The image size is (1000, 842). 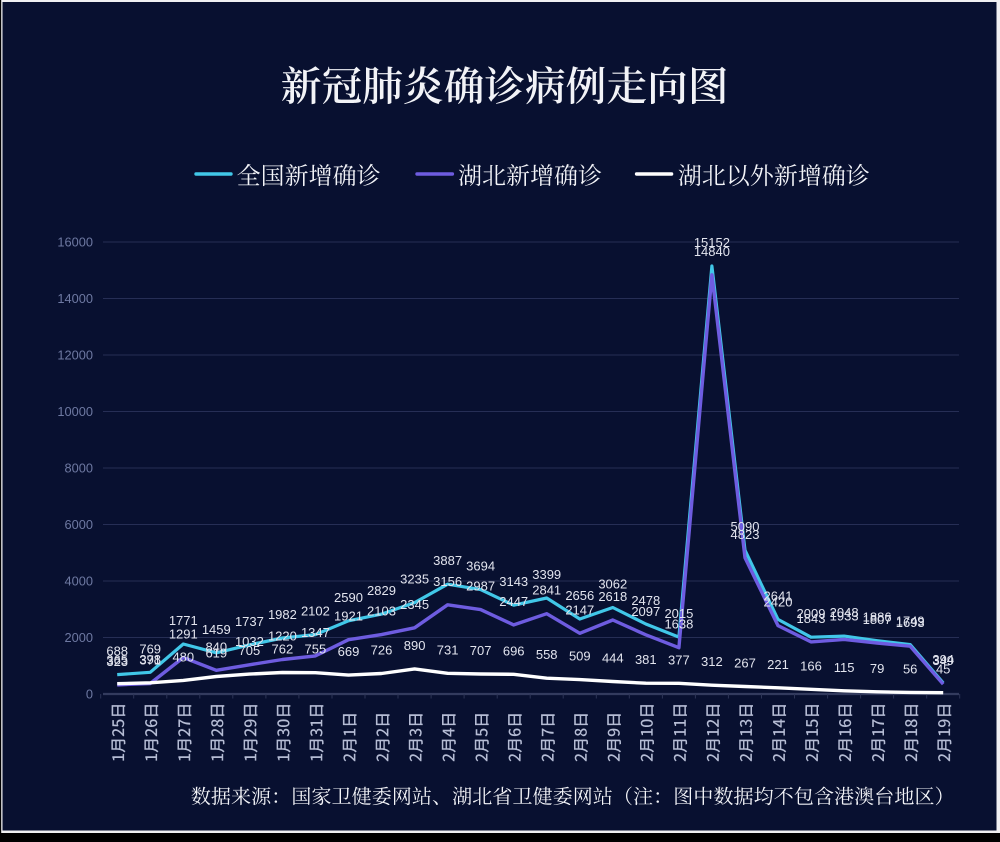 What do you see at coordinates (348, 616) in the screenshot?
I see `svg-text: 1921` at bounding box center [348, 616].